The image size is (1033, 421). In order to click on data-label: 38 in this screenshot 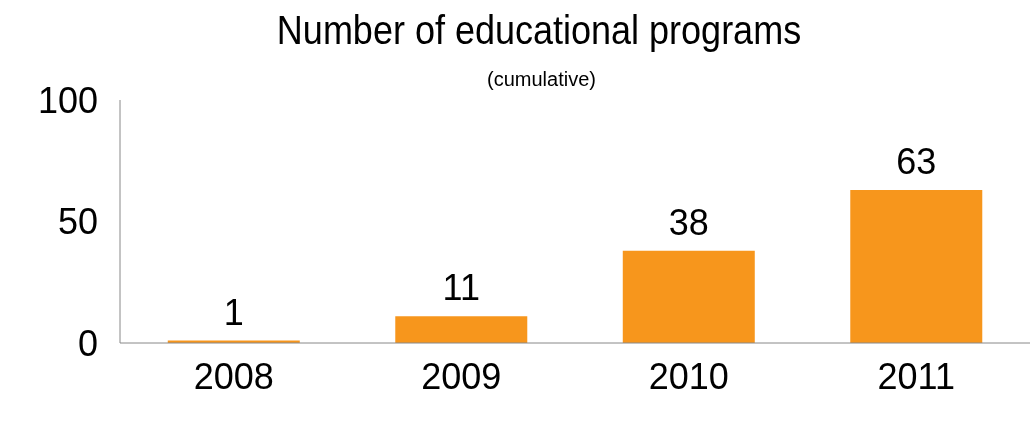, I will do `click(688, 222)`.